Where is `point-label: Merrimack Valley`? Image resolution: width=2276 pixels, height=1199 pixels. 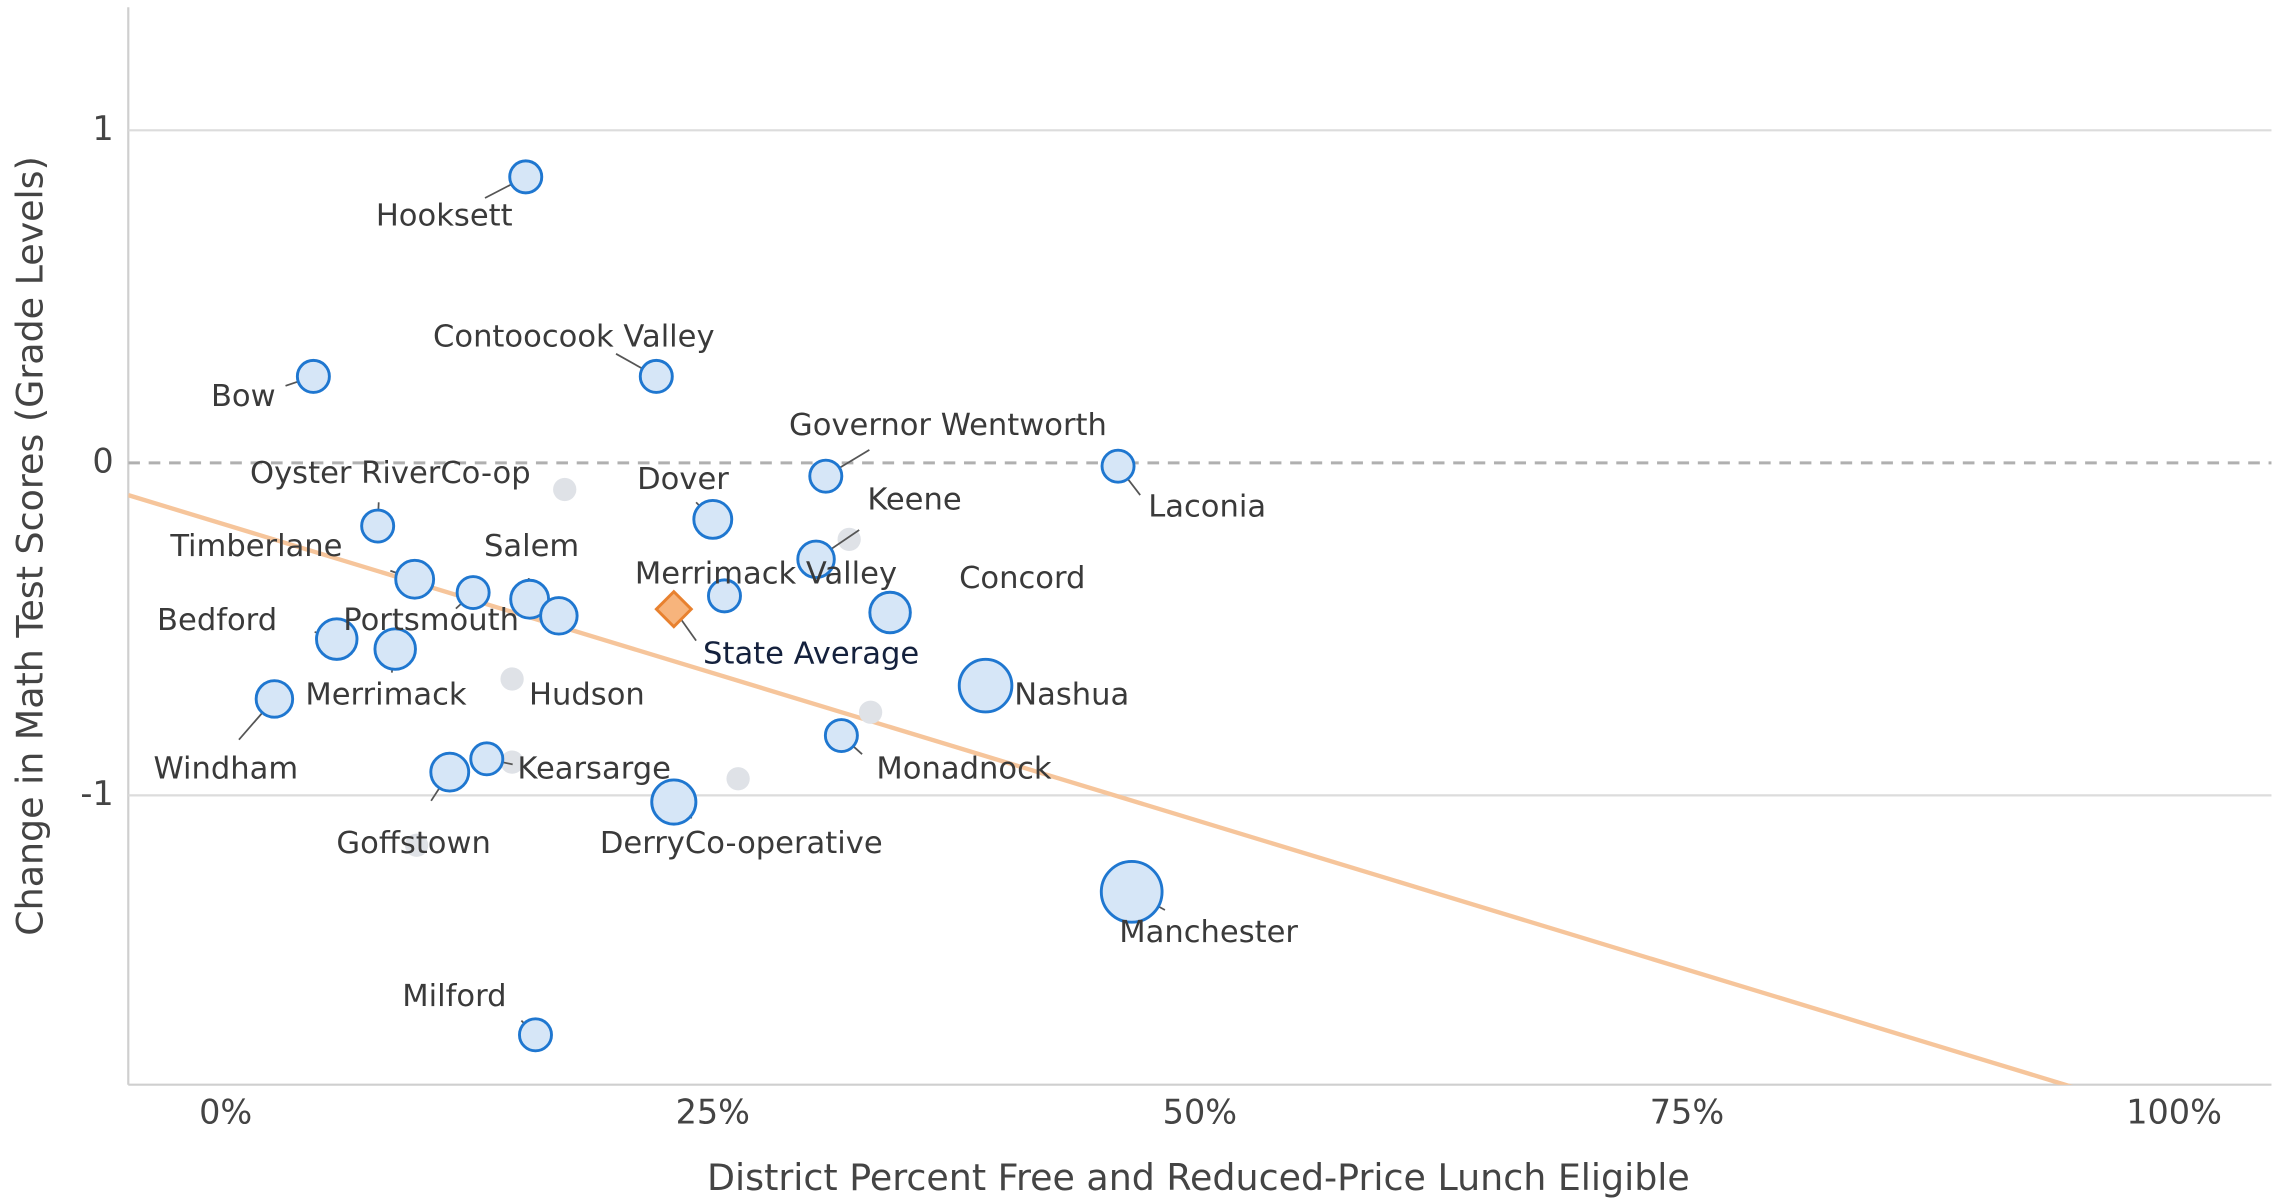
point-label: Merrimack Valley is located at coordinates (766, 574).